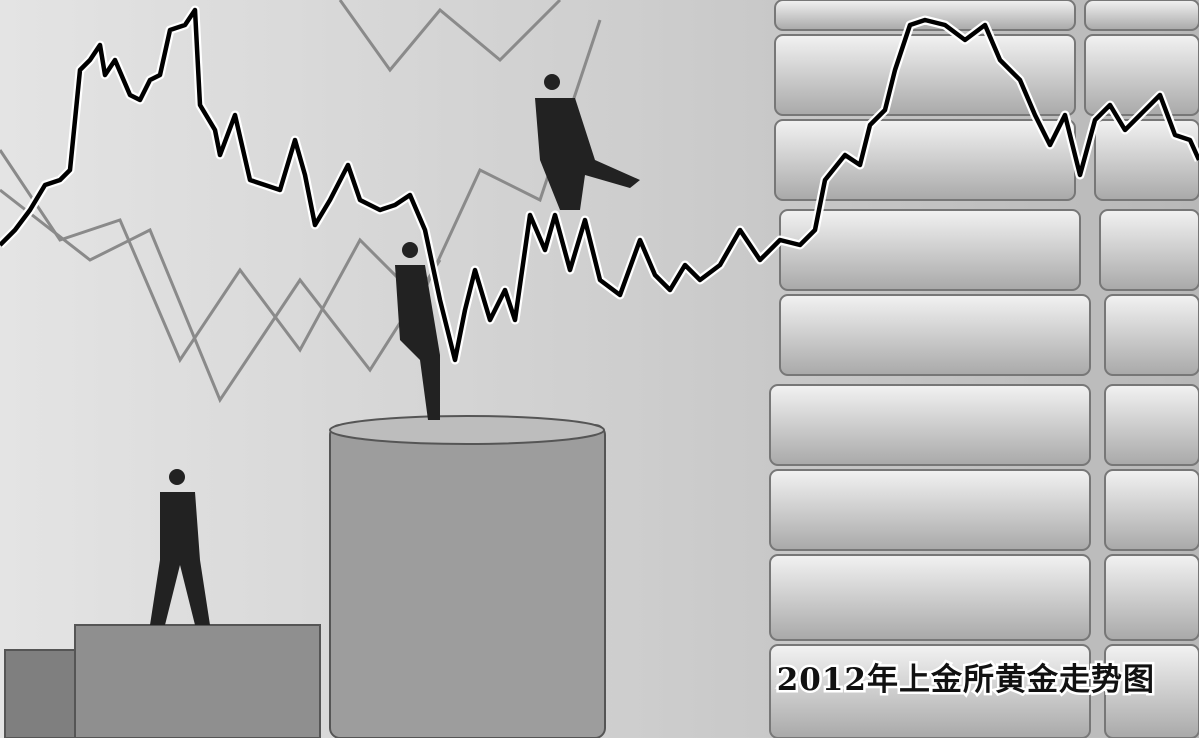 The image size is (1199, 738). I want to click on chart-title: 2012年上金所黄金走势图, so click(966, 680).